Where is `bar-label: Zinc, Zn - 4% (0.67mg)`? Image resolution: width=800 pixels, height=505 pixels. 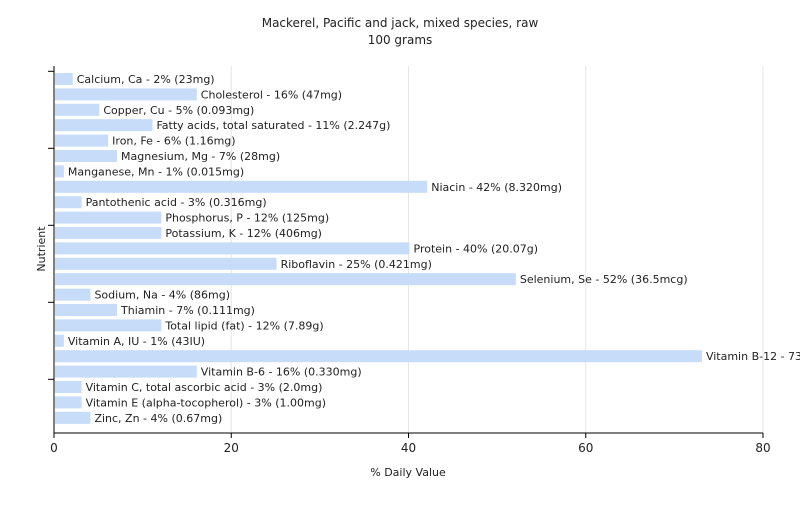
bar-label: Zinc, Zn - 4% (0.67mg) is located at coordinates (158, 418).